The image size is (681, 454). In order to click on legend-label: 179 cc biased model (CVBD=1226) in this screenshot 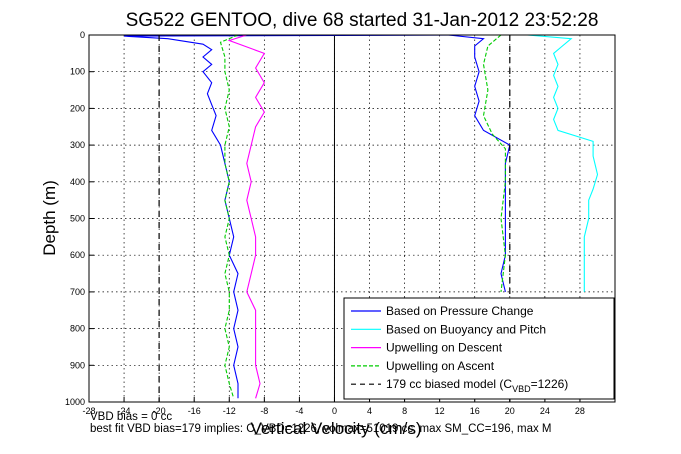, I will do `click(477, 385)`.